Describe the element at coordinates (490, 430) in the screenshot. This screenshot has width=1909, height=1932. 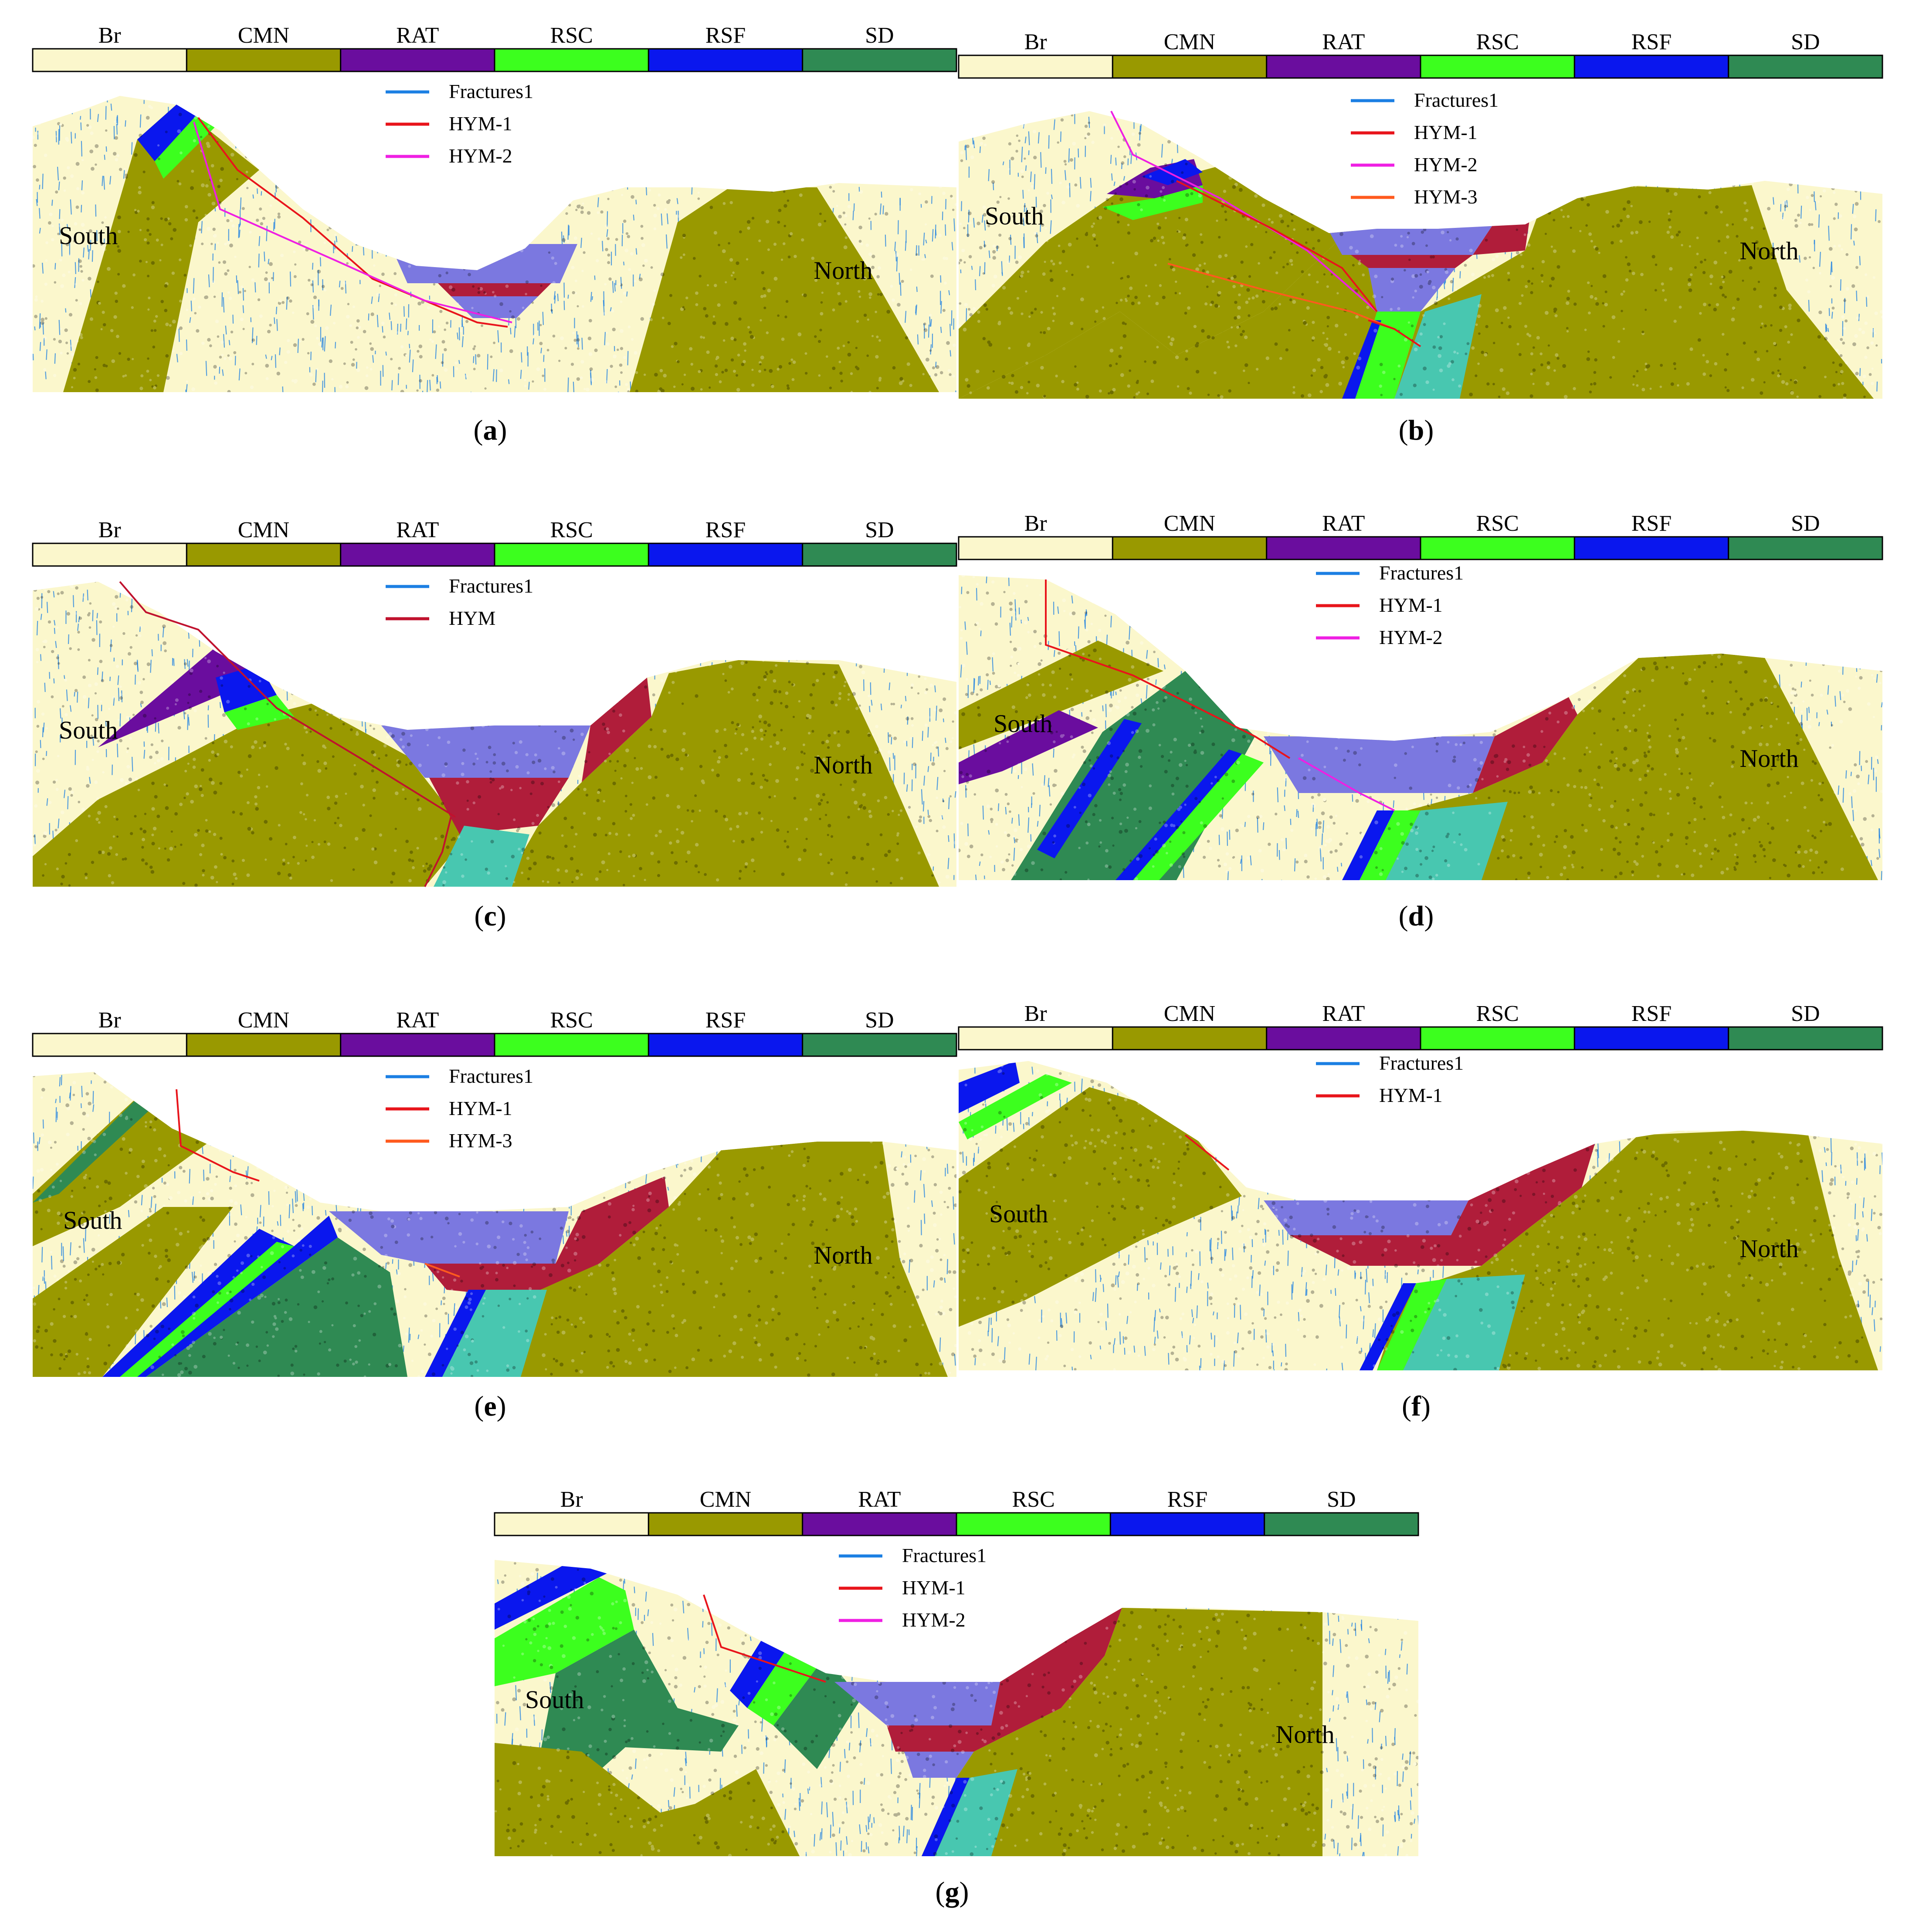
I see `caption-a: (a)` at that location.